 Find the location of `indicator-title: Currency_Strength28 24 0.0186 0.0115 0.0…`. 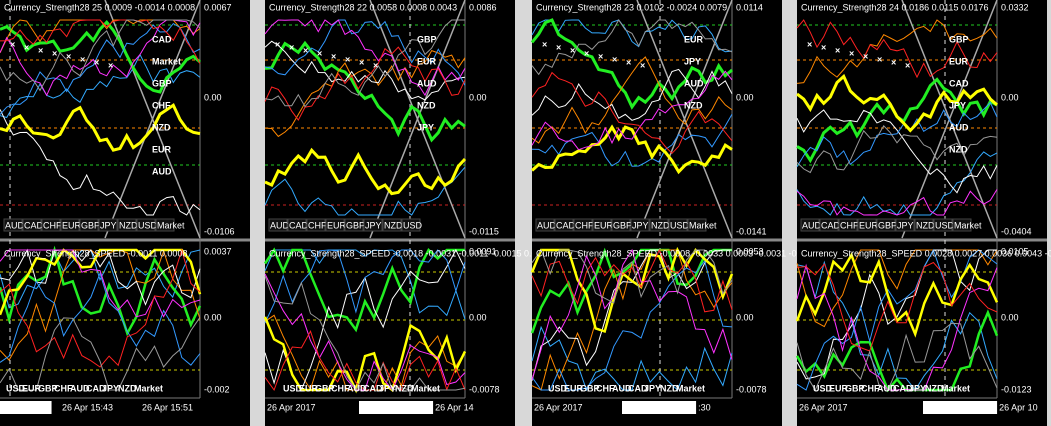

indicator-title: Currency_Strength28 24 0.0186 0.0115 0.0… is located at coordinates (894, 7).